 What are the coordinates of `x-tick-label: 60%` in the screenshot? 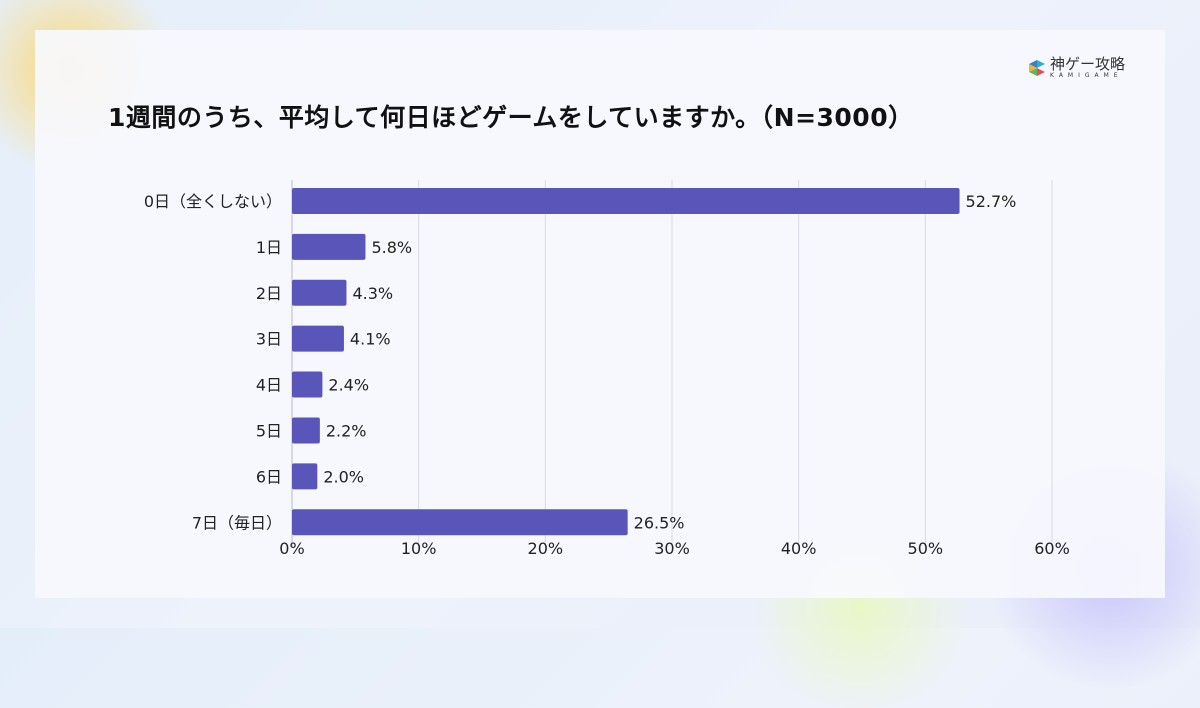 It's located at (1052, 548).